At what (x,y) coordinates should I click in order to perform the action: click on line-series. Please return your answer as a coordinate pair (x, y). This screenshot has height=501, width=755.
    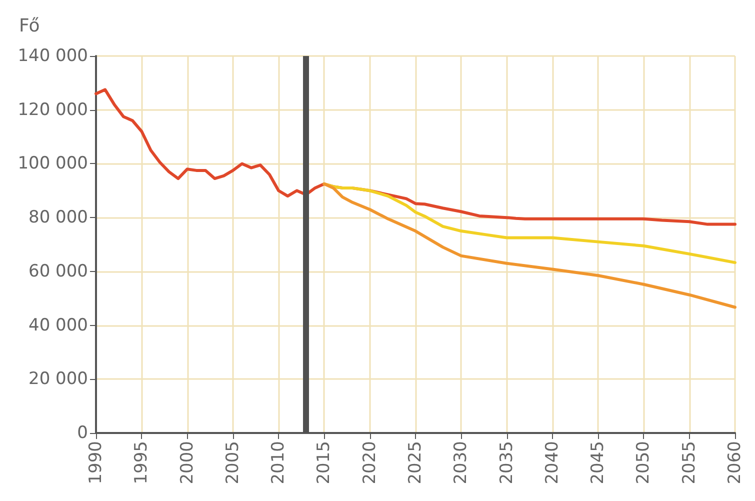
    Looking at the image, I should click on (529, 245).